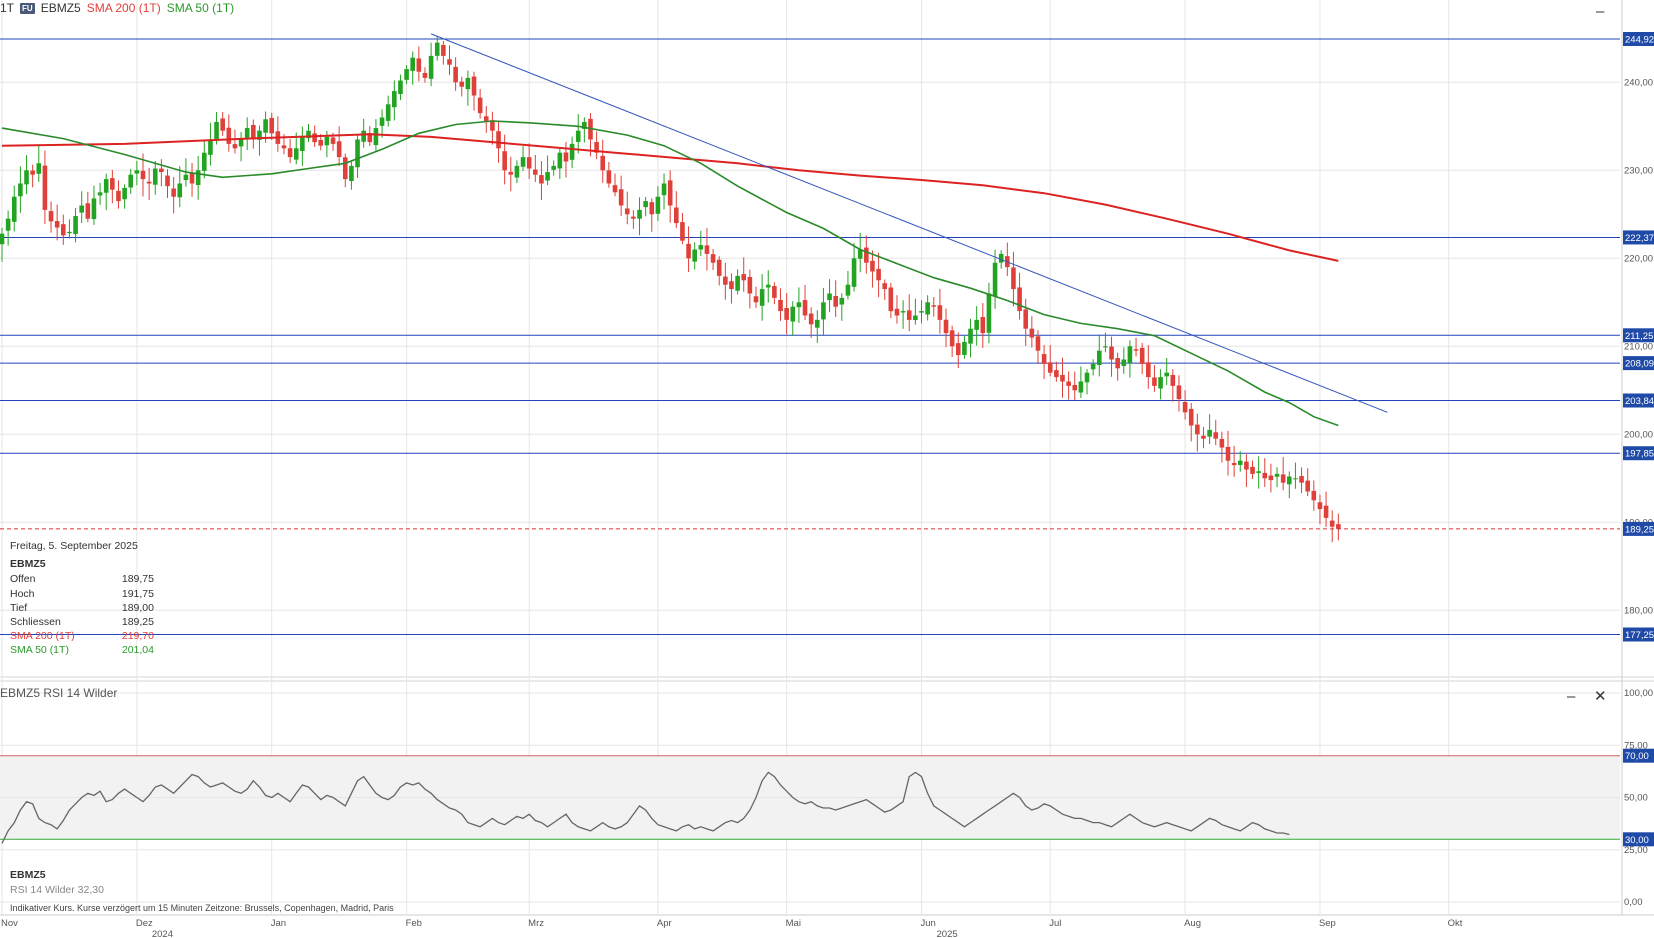  What do you see at coordinates (42, 636) in the screenshot?
I see `infobox-row-label: SMA 200 (1T)` at bounding box center [42, 636].